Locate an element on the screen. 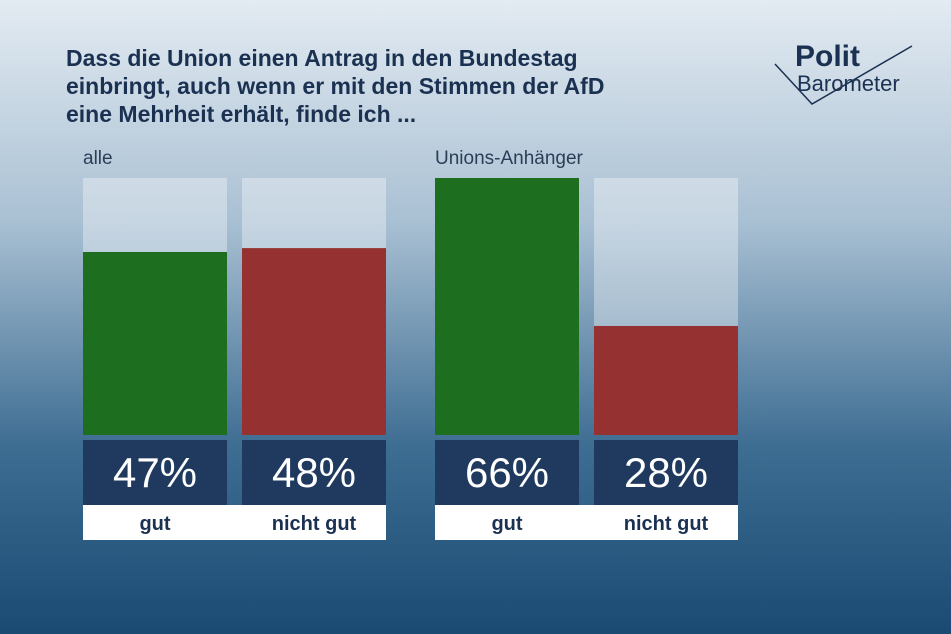 This screenshot has width=951, height=634. logo-check is located at coordinates (843, 75).